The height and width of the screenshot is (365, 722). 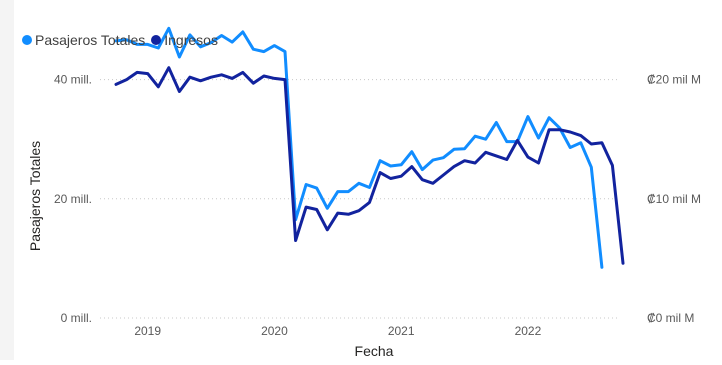 What do you see at coordinates (7, 180) in the screenshot?
I see `panel-edge` at bounding box center [7, 180].